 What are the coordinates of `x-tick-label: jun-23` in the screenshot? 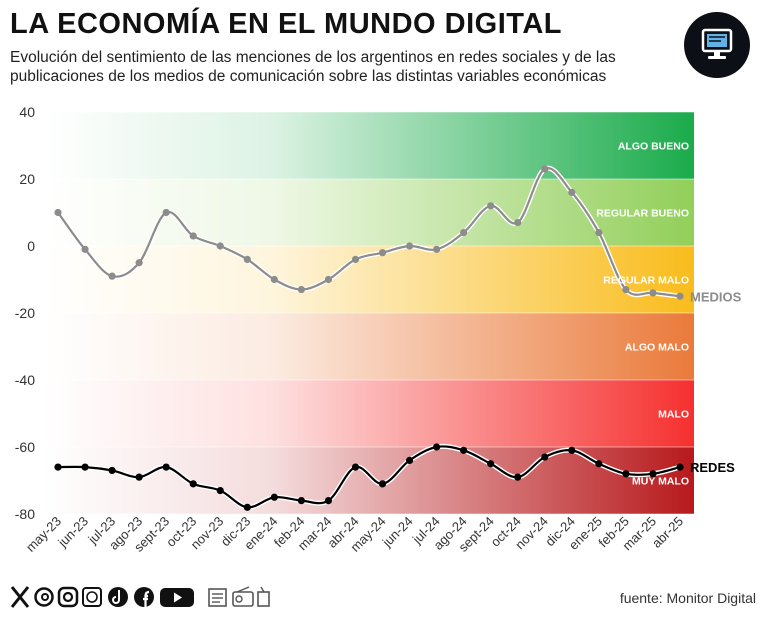 It's located at (72, 532).